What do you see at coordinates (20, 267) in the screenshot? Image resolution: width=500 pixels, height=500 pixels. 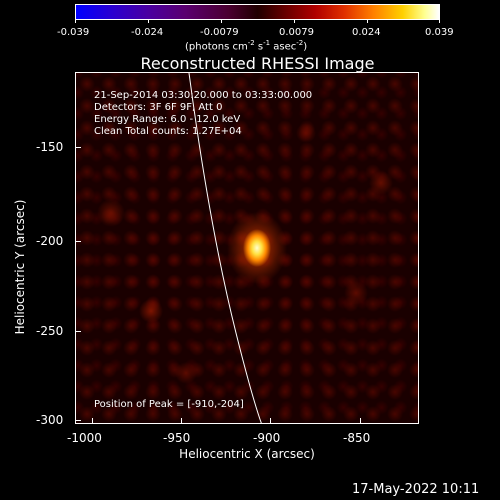 I see `y-axis-label: Heliocentric Y (arcsec)` at bounding box center [20, 267].